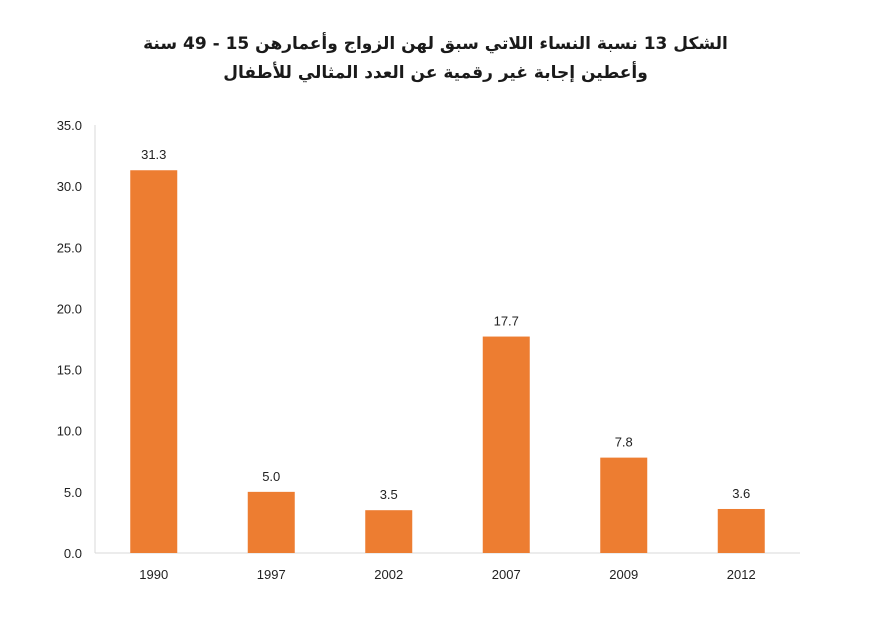 Image resolution: width=871 pixels, height=620 pixels. What do you see at coordinates (506, 574) in the screenshot?
I see `x-tick-label-2007: 2007` at bounding box center [506, 574].